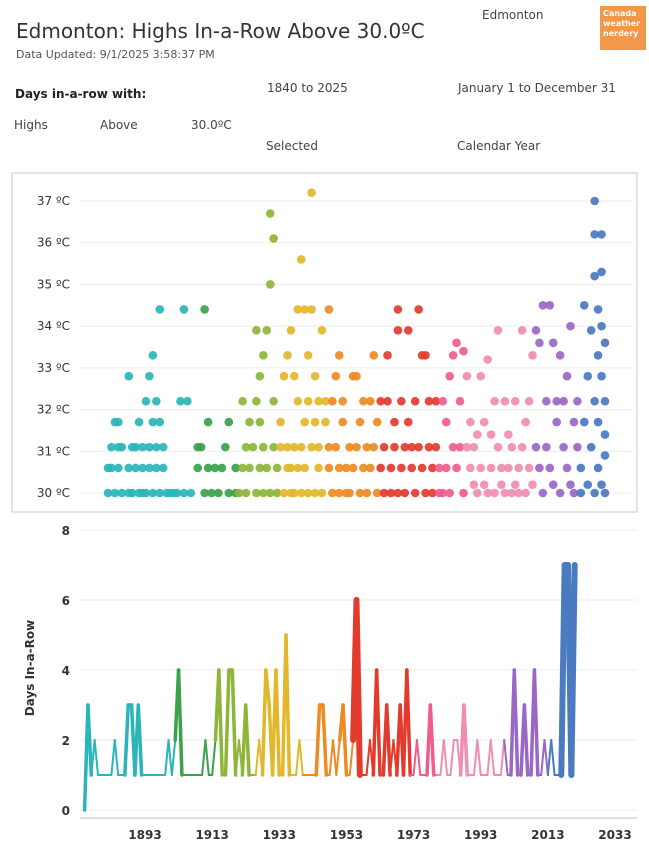 The height and width of the screenshot is (859, 649). What do you see at coordinates (499, 146) in the screenshot?
I see `date-selected: Calendar Year` at bounding box center [499, 146].